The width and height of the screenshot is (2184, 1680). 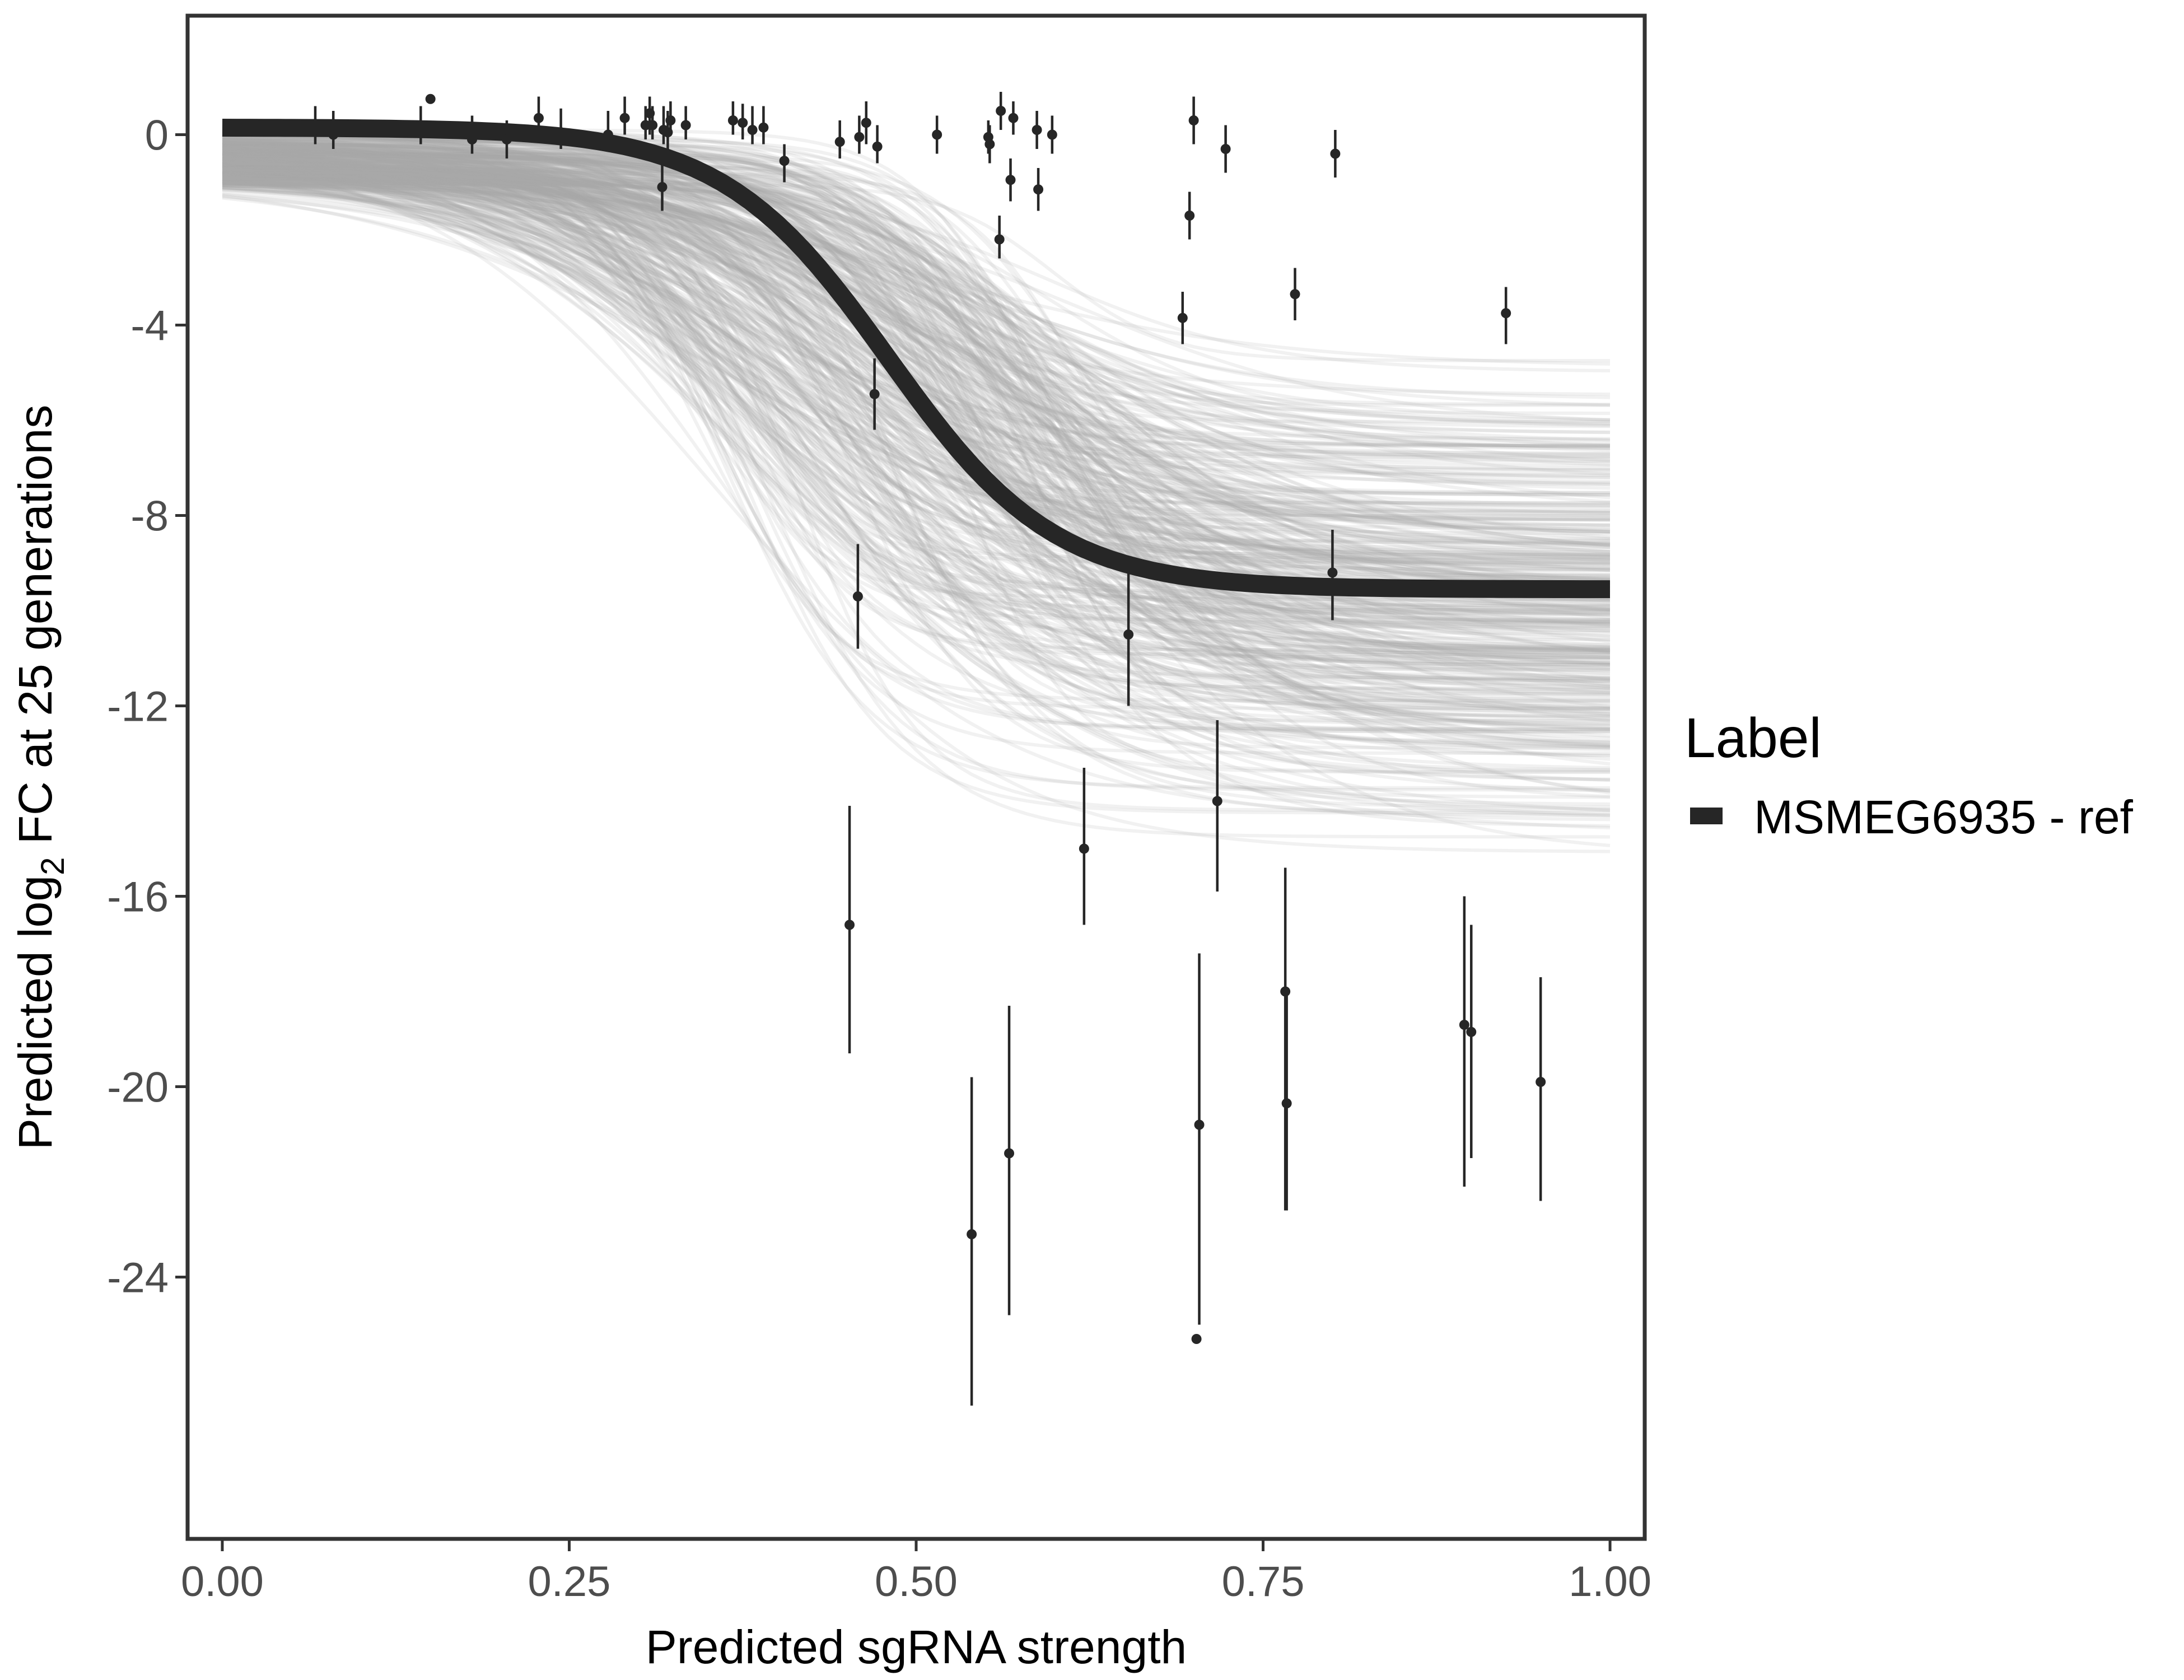 What do you see at coordinates (157, 136) in the screenshot?
I see `y-tick-label: 0` at bounding box center [157, 136].